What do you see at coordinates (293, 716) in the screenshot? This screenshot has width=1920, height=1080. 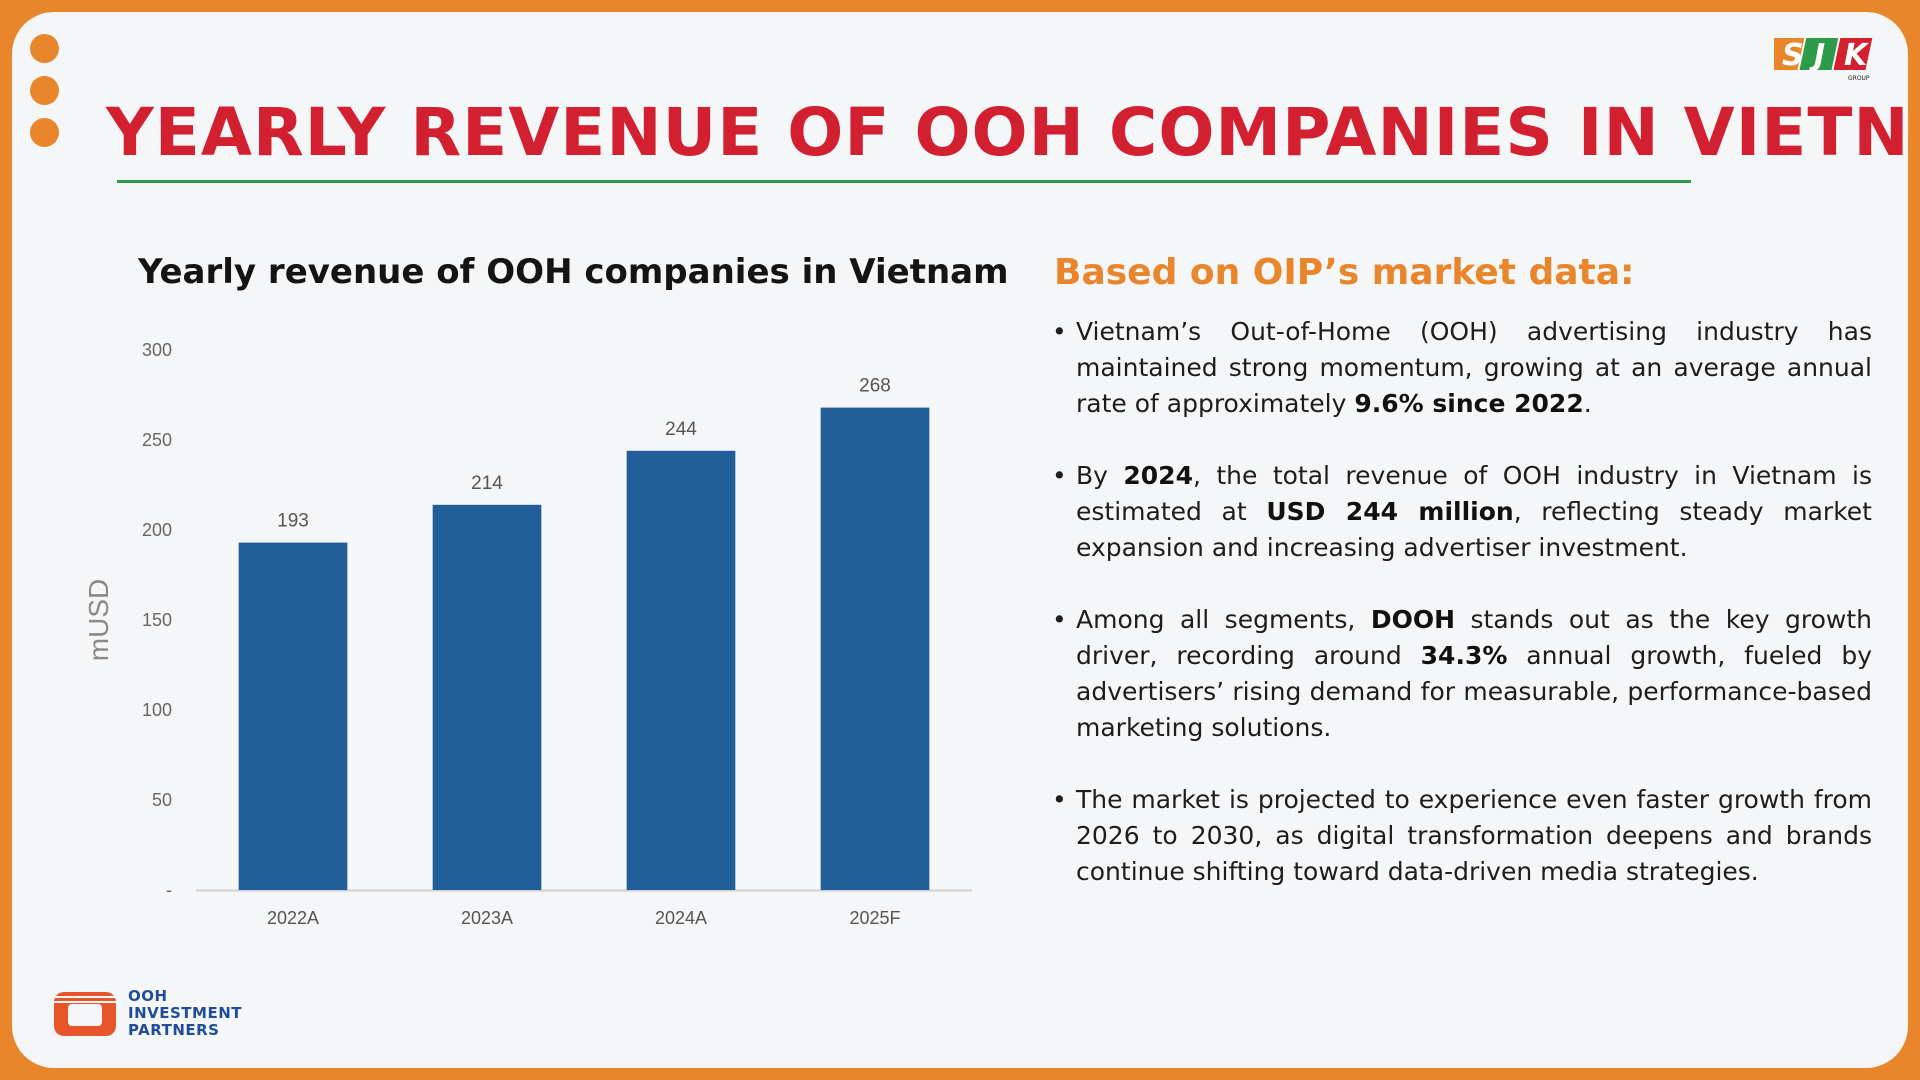 I see `bar-2022A` at bounding box center [293, 716].